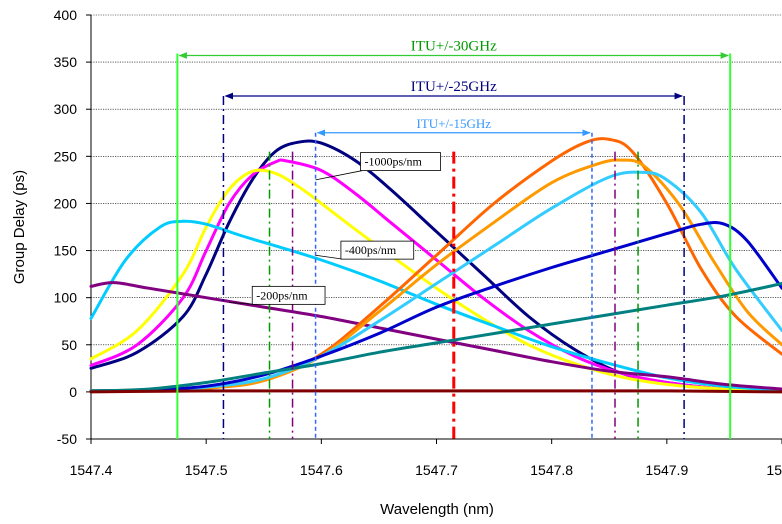 The height and width of the screenshot is (524, 782). I want to click on y-tick-label: -50, so click(67, 439).